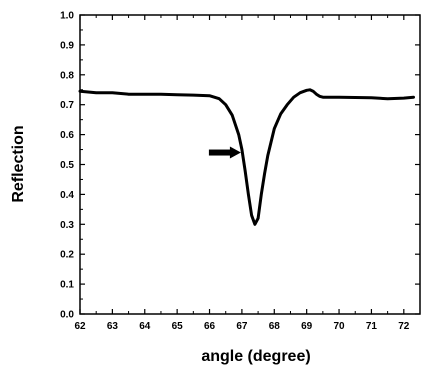  I want to click on x-tick-label: 65, so click(178, 326).